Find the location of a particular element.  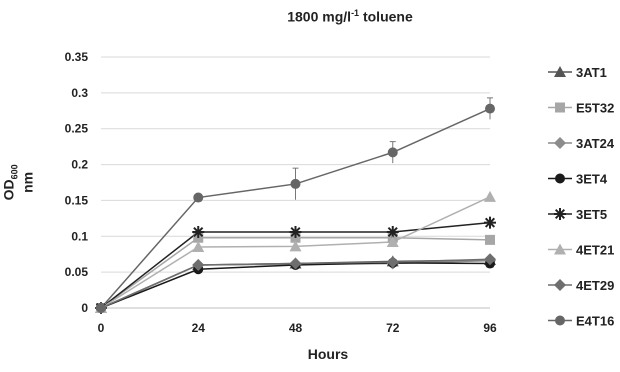

y-tick-label: 0.25 is located at coordinates (77, 129).